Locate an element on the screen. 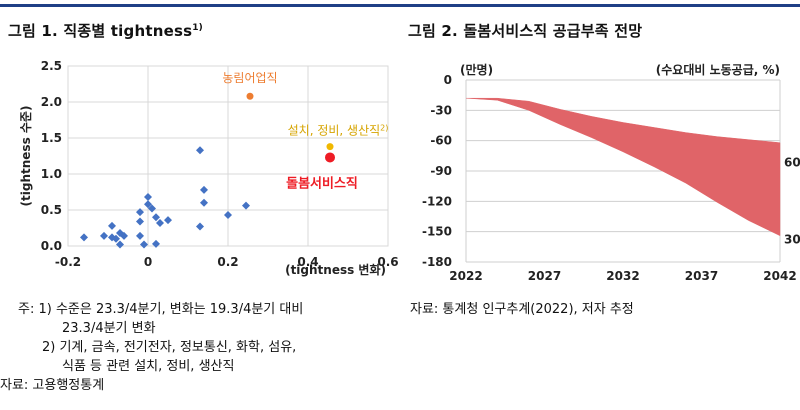 The image size is (800, 410). x-tick-label: 2022 is located at coordinates (465, 276).